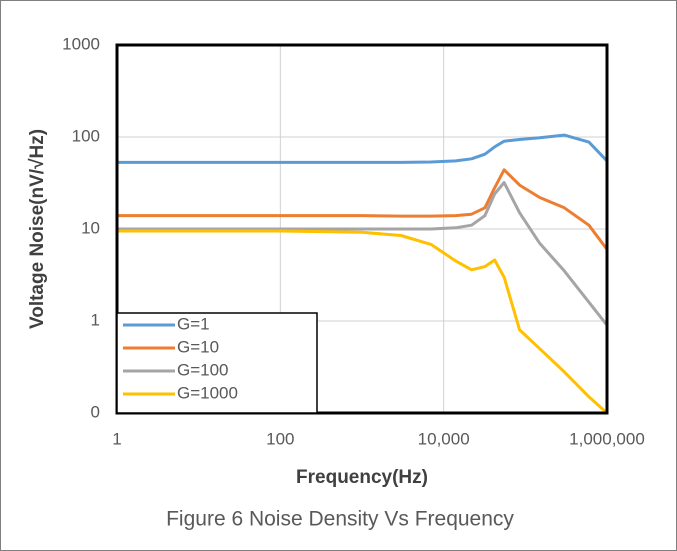 This screenshot has height=551, width=677. I want to click on x-tick-label: 1, so click(116, 438).